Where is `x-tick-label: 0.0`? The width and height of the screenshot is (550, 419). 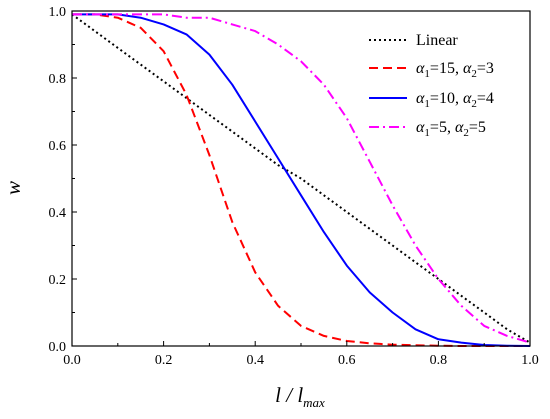 x-tick-label: 0.0 is located at coordinates (72, 360).